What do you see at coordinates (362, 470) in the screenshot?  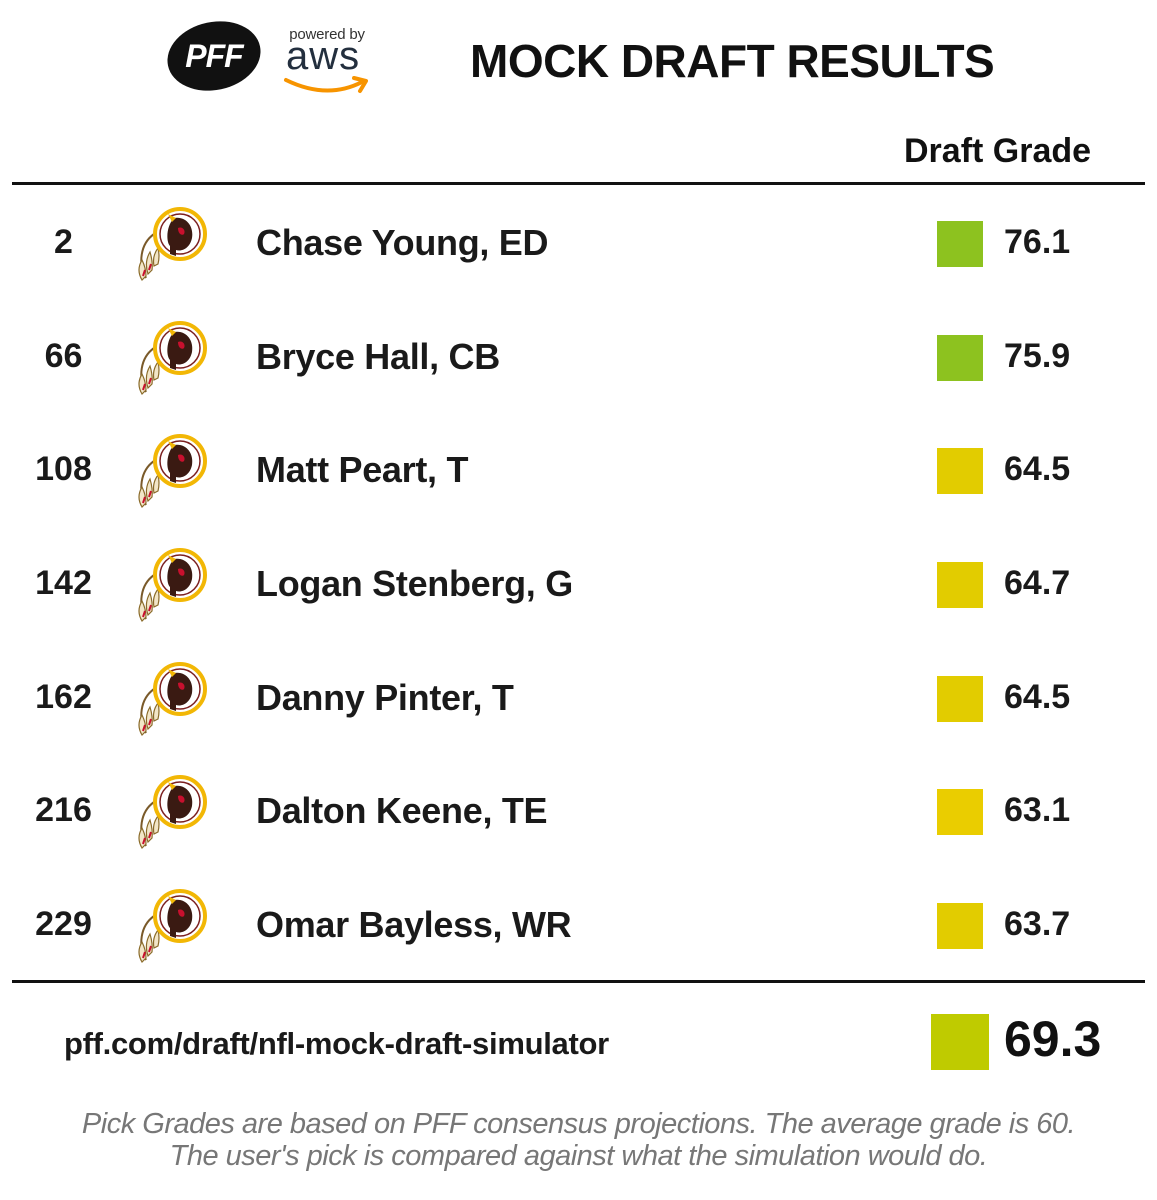 I see `player-name: Matt Peart, T` at bounding box center [362, 470].